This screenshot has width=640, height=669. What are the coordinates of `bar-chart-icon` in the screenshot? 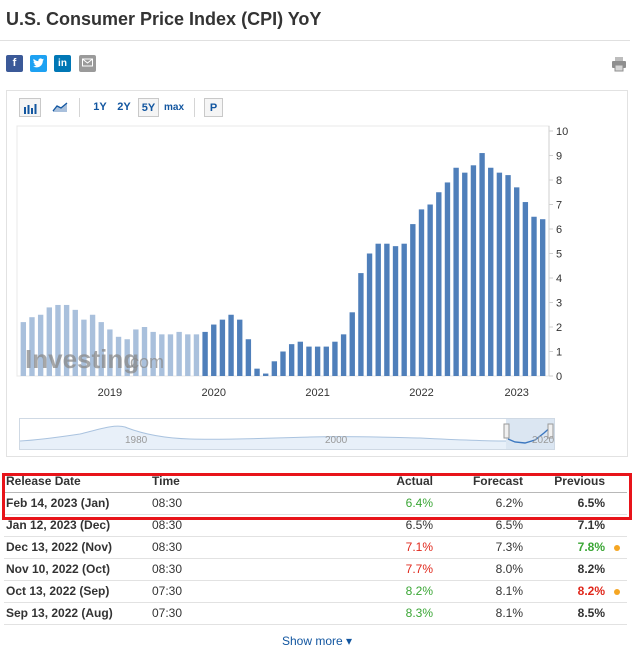 It's located at (30, 109).